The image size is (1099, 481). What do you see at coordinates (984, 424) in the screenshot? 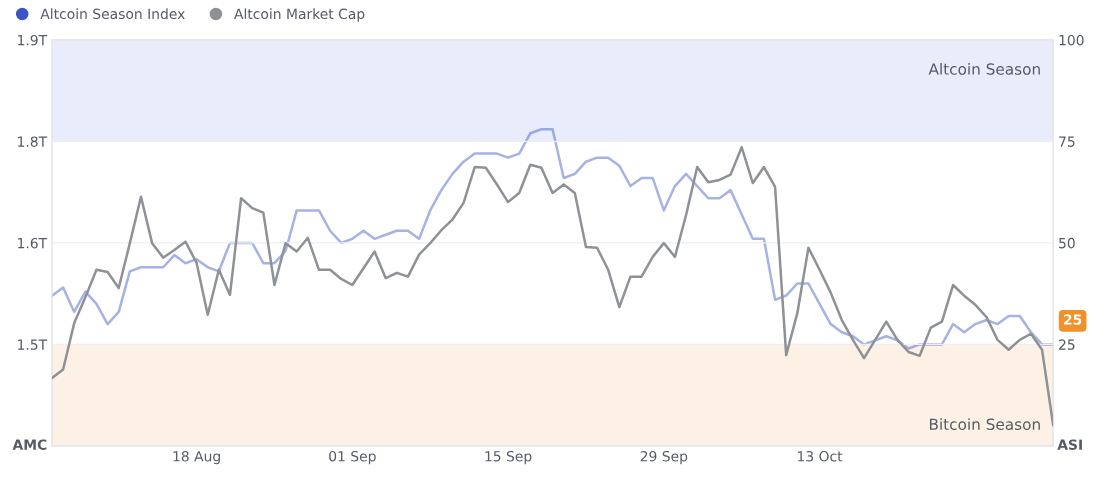
I see `band-label: Bitcoin Season` at bounding box center [984, 424].